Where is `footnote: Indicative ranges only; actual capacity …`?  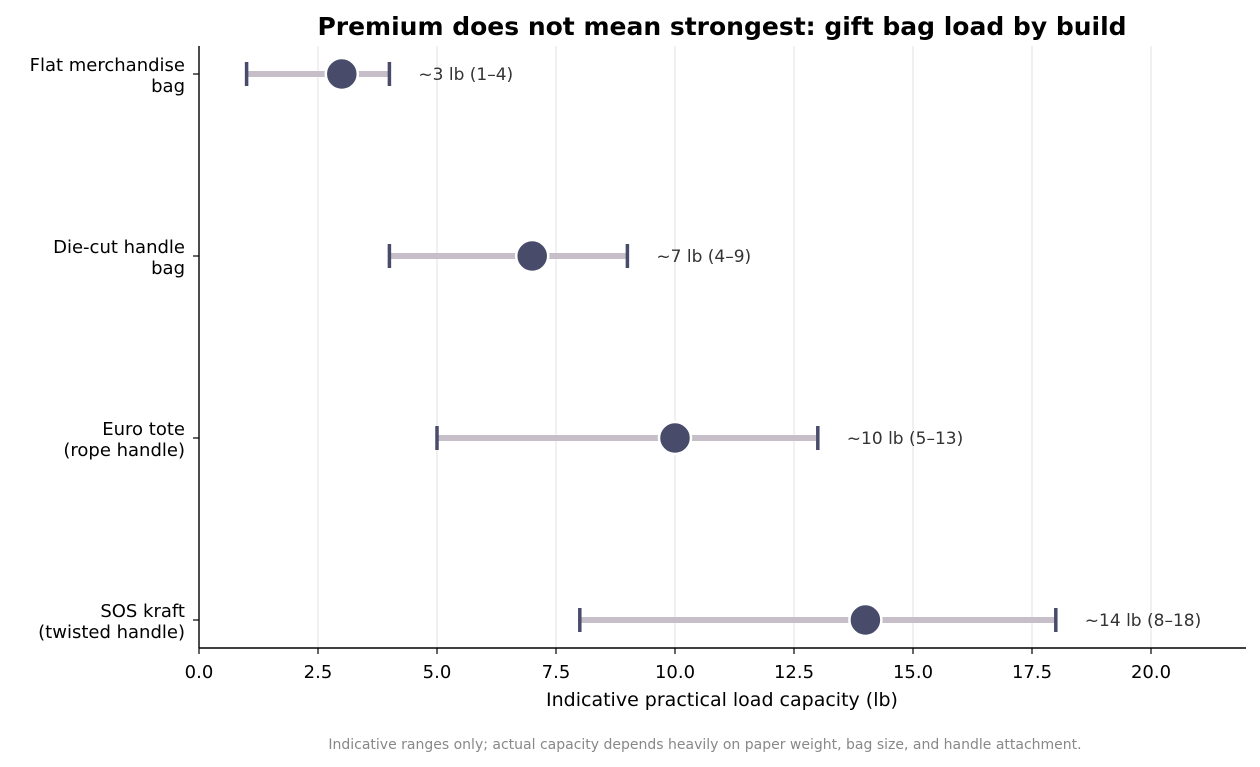 footnote: Indicative ranges only; actual capacity … is located at coordinates (704, 745).